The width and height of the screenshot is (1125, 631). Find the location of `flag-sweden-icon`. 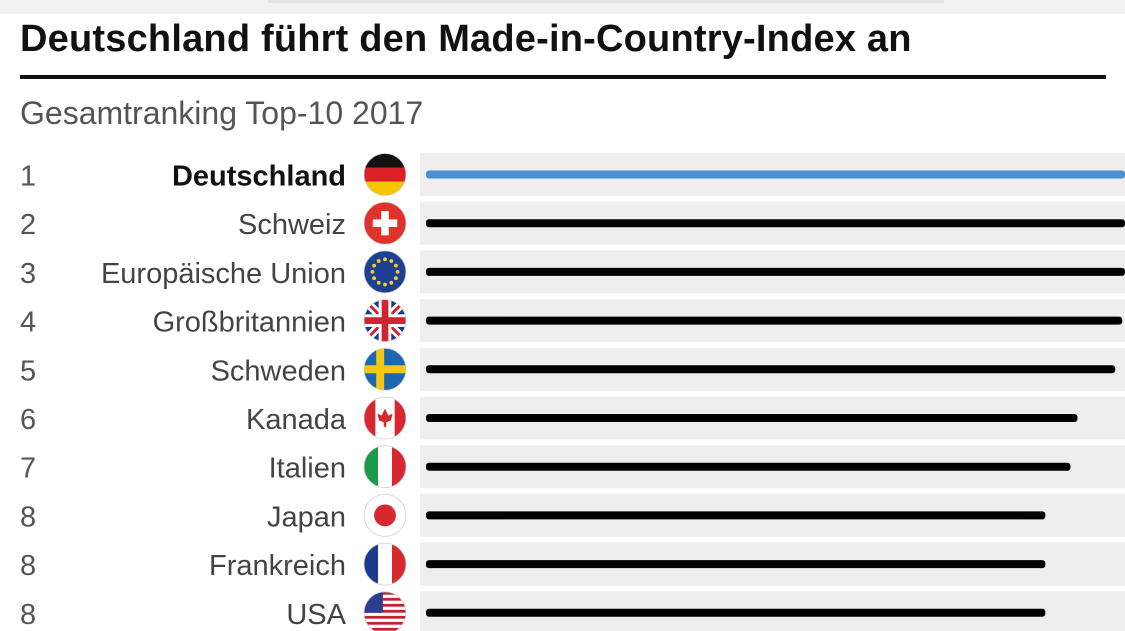

flag-sweden-icon is located at coordinates (385, 369).